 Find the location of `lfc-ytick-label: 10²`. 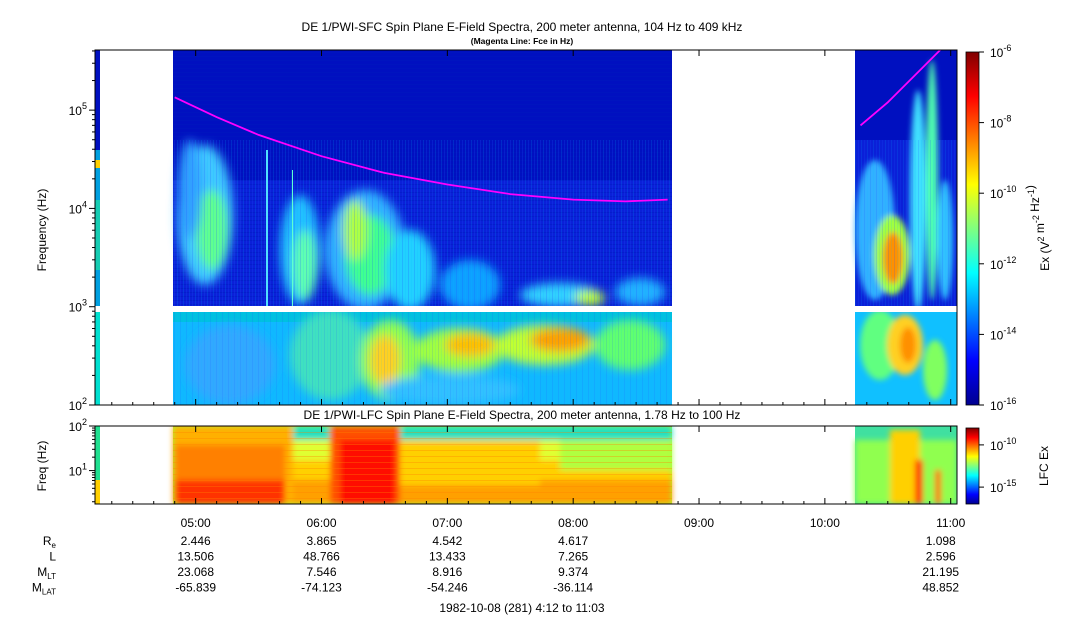

lfc-ytick-label: 10² is located at coordinates (78, 425).